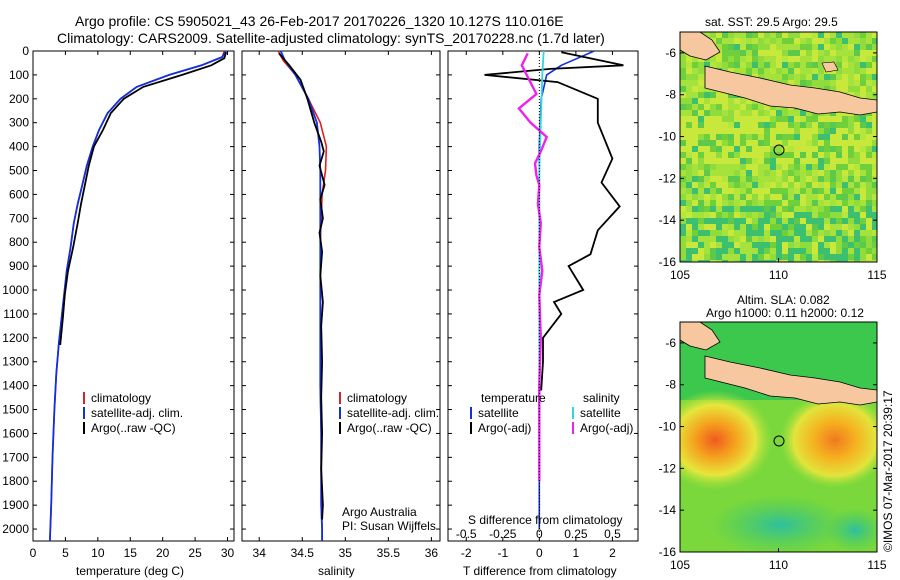  What do you see at coordinates (19, 266) in the screenshot?
I see `depth-tick-label: 900` at bounding box center [19, 266].